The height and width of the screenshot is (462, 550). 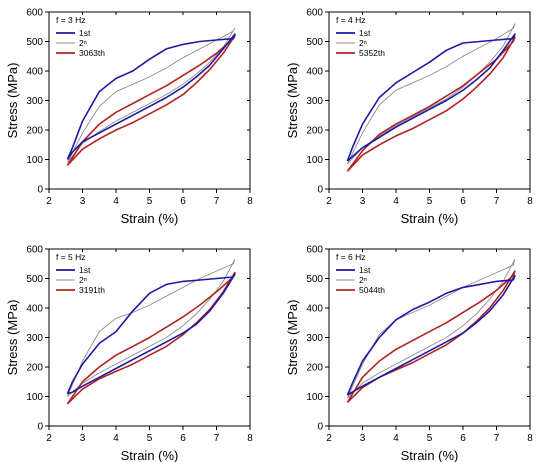 I want to click on legend-label-3: 5044th, so click(x=372, y=290).